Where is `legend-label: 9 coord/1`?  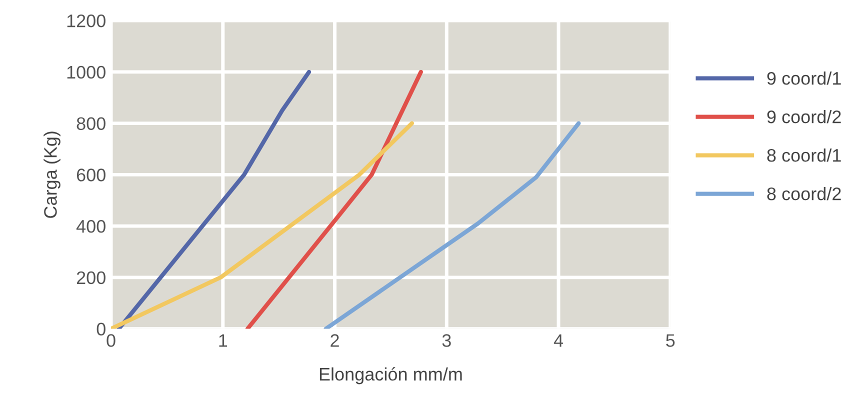 legend-label: 9 coord/1 is located at coordinates (804, 78).